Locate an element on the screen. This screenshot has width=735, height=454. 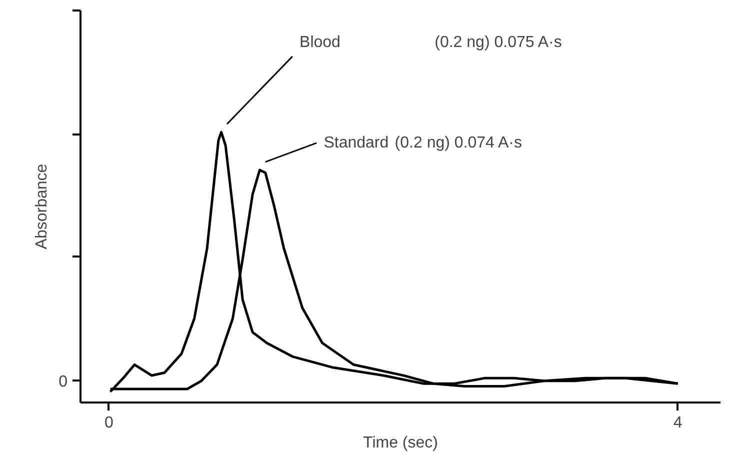
annotation: (0.2 ng) 0.074 A·s is located at coordinates (458, 143).